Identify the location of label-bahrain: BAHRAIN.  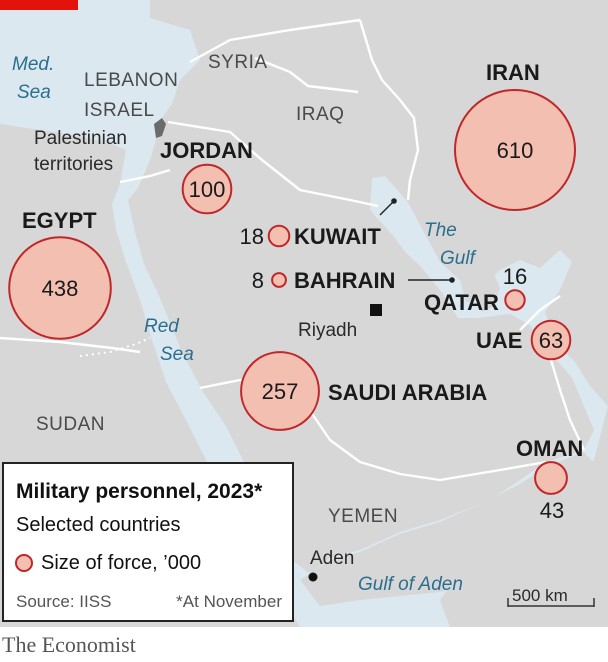
(344, 280).